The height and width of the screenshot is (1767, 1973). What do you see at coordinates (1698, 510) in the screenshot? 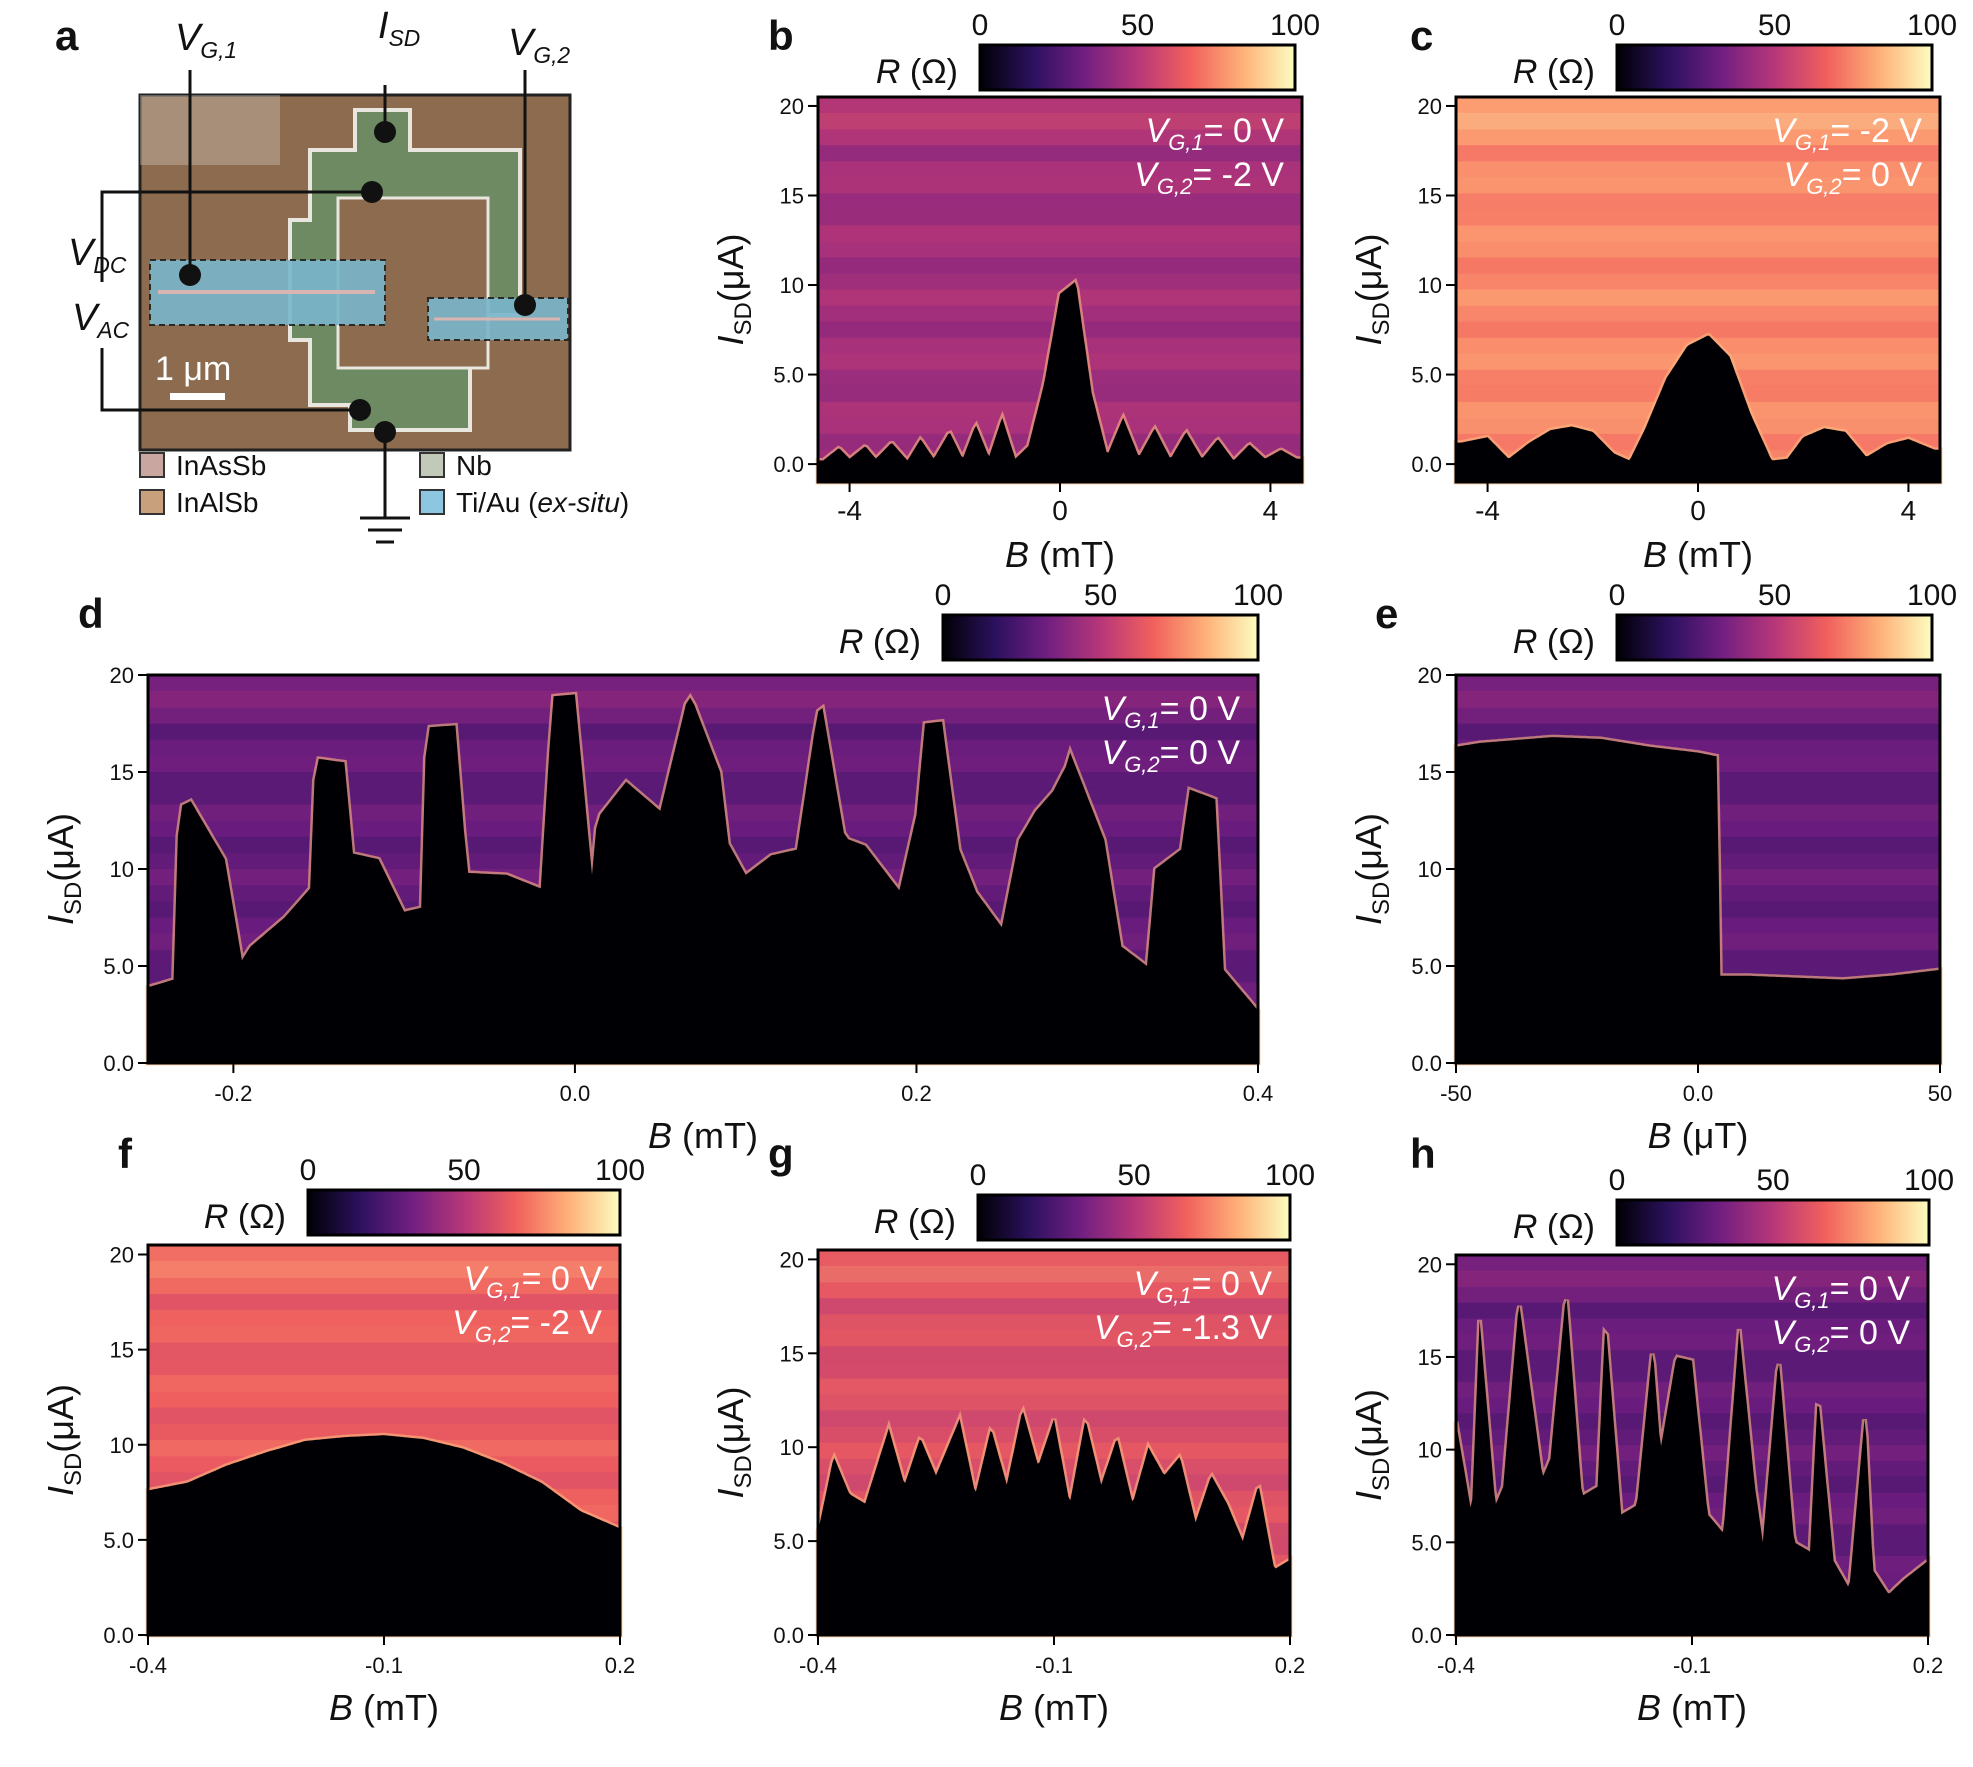
I see `x-tick-label: 0` at bounding box center [1698, 510].